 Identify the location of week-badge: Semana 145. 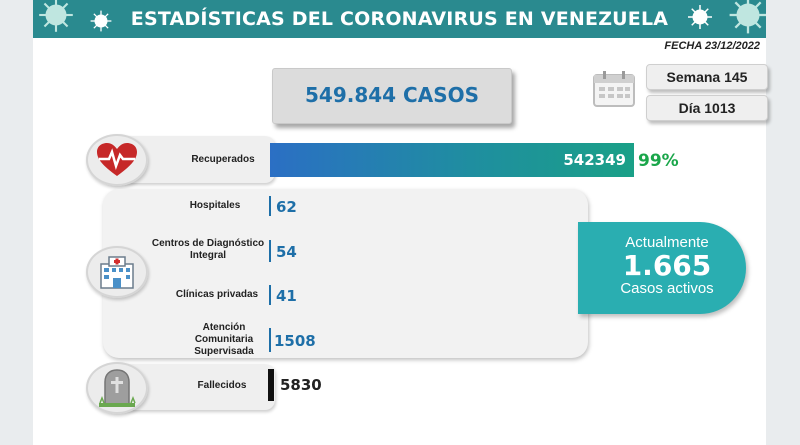
(707, 77).